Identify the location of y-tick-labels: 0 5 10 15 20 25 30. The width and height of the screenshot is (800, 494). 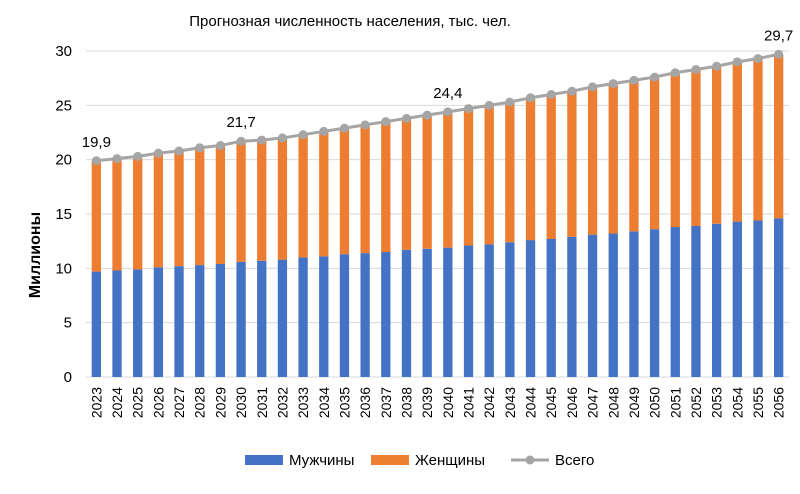
(63, 214).